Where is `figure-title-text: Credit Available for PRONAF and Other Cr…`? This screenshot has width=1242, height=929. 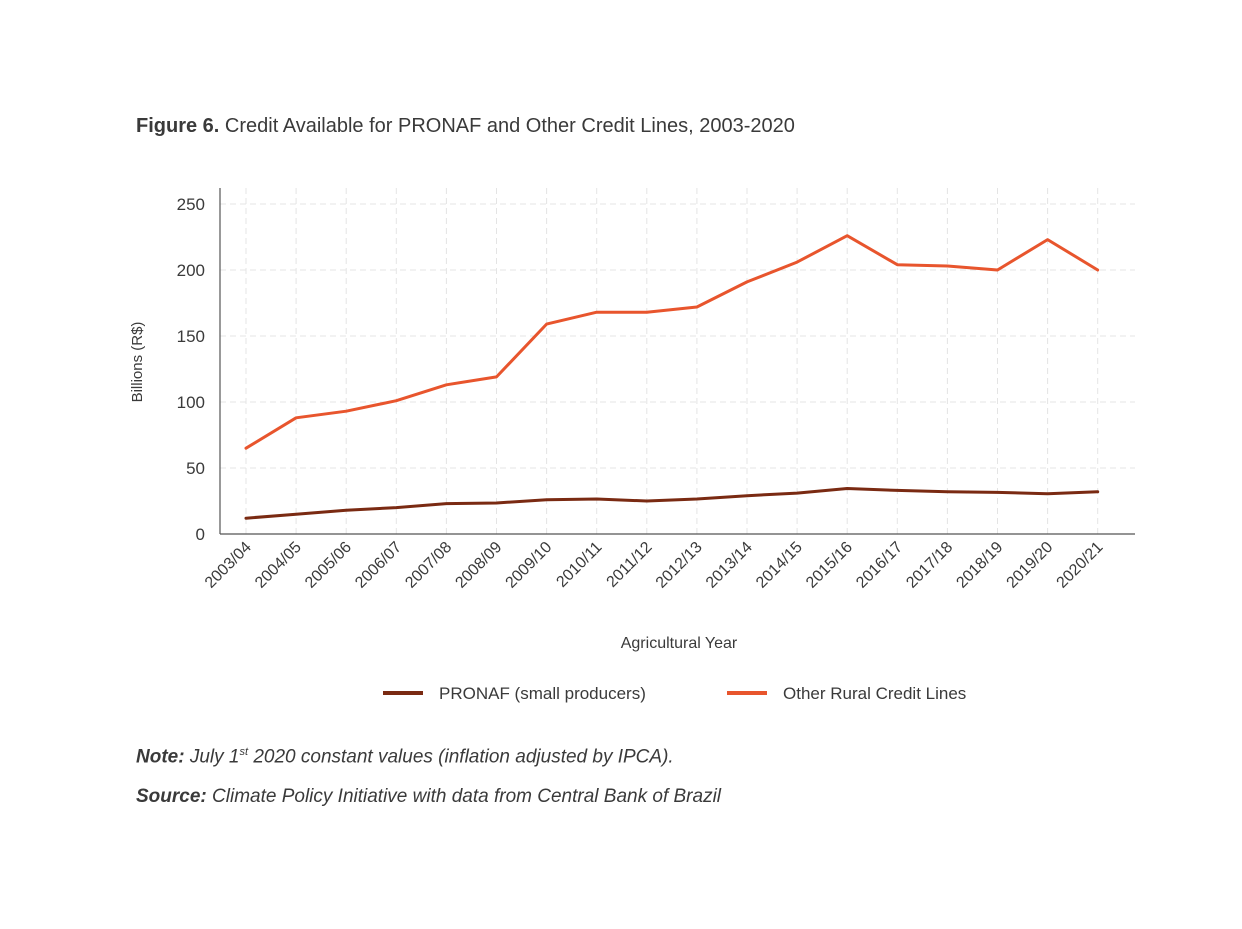
figure-title-text: Credit Available for PRONAF and Other Cr… is located at coordinates (509, 126).